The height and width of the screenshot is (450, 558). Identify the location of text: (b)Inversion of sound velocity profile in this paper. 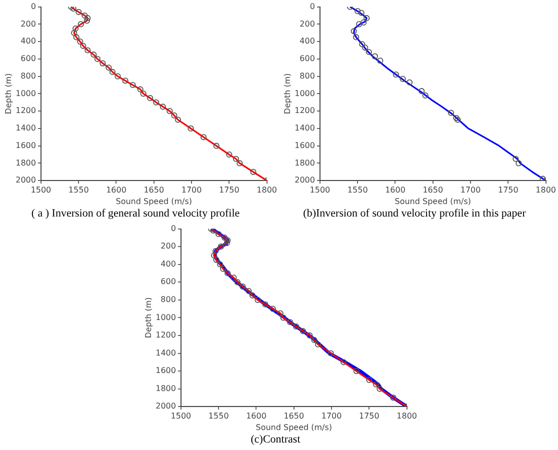
(414, 213).